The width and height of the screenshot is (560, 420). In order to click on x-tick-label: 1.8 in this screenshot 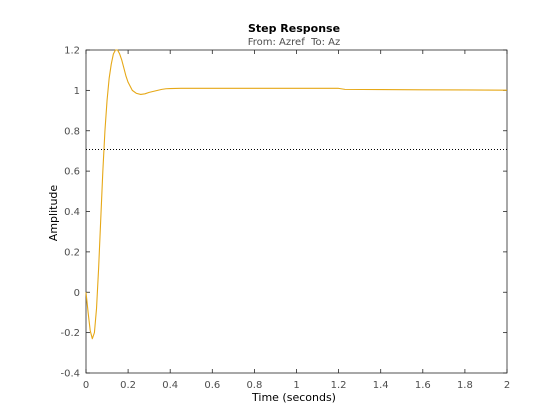, I will do `click(465, 385)`.